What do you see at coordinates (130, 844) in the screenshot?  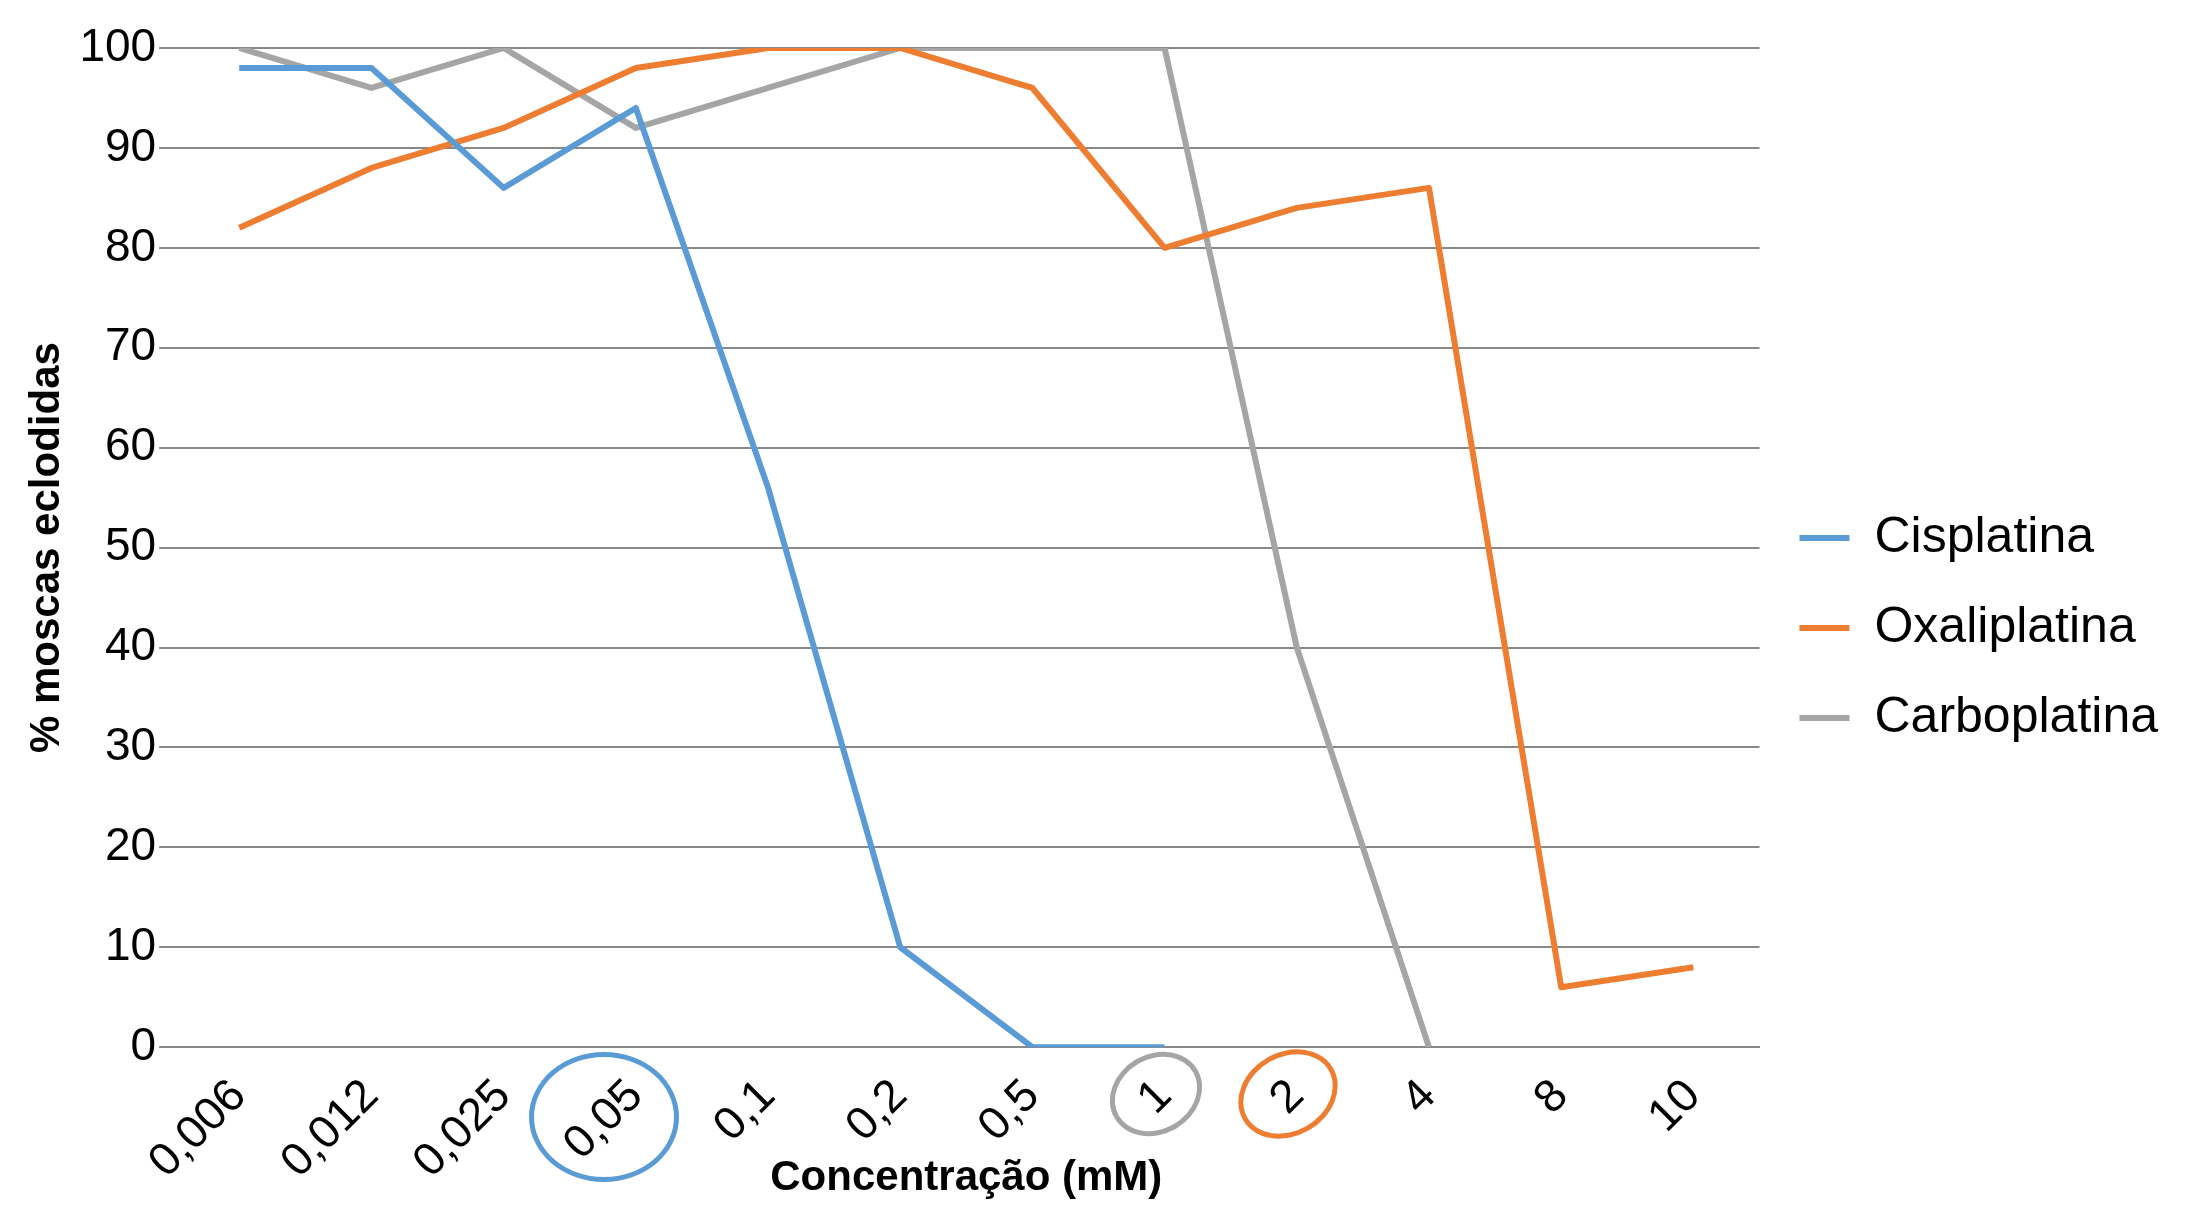 I see `y-tick-label: 20` at bounding box center [130, 844].